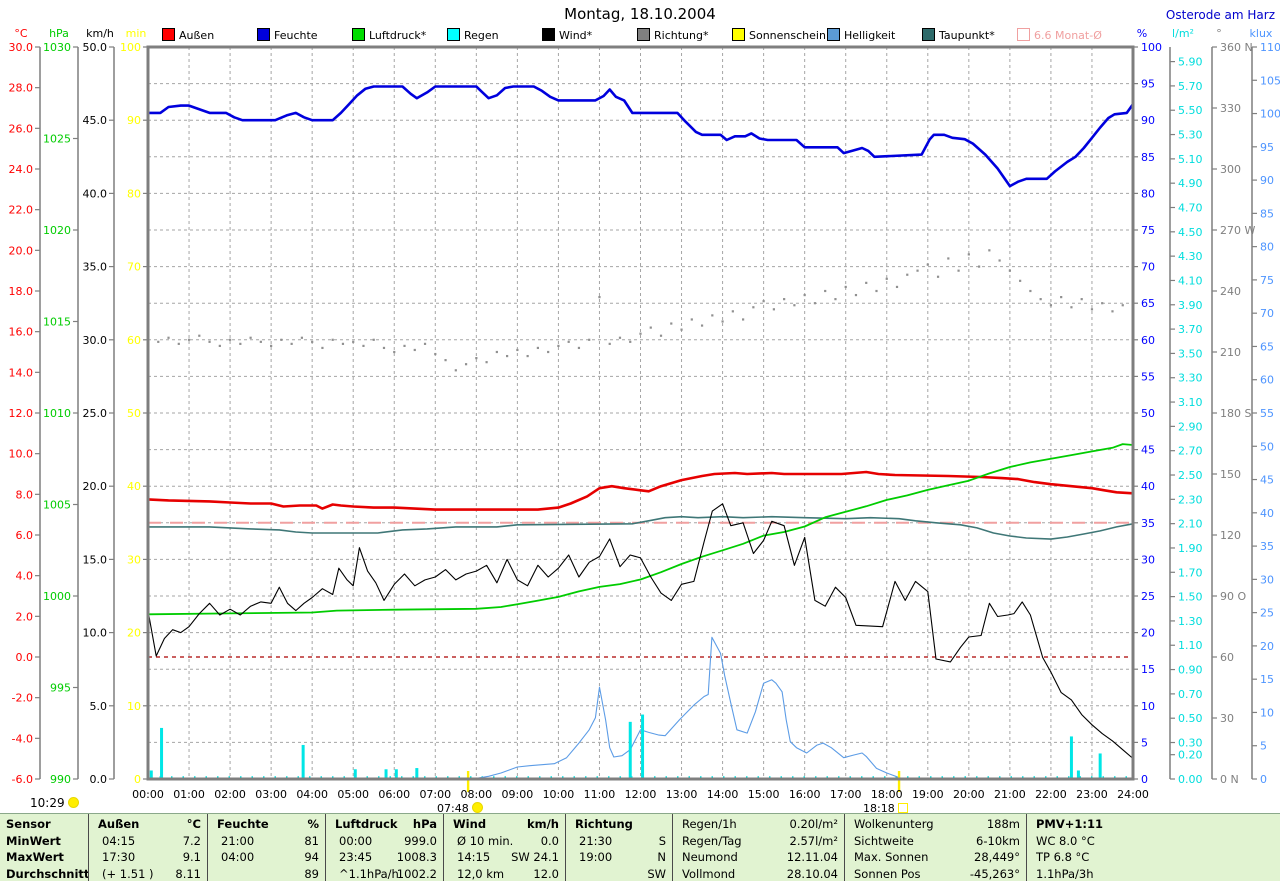 The height and width of the screenshot is (881, 1280). I want to click on table-cell-value: -45,263°, so click(994, 873).